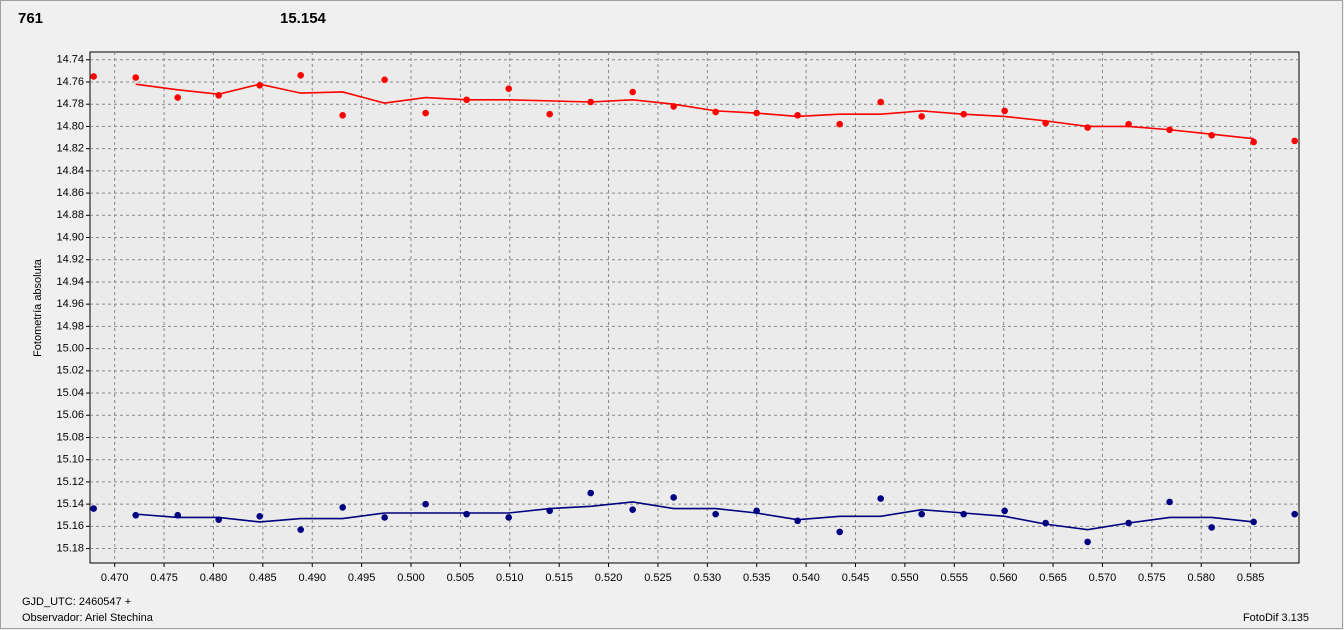 The image size is (1344, 630). What do you see at coordinates (609, 578) in the screenshot?
I see `x-tick-label: 0.520` at bounding box center [609, 578].